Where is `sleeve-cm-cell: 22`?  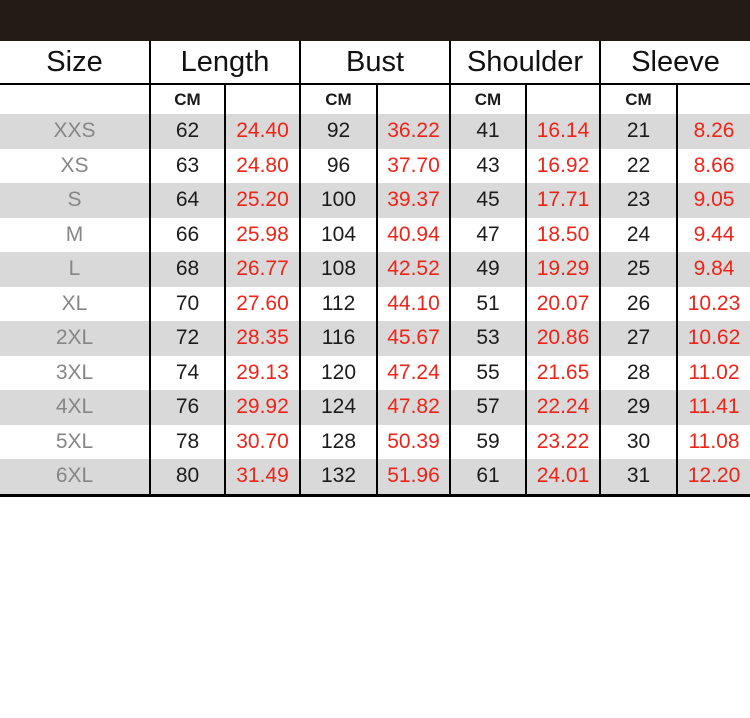
sleeve-cm-cell: 22 is located at coordinates (638, 165).